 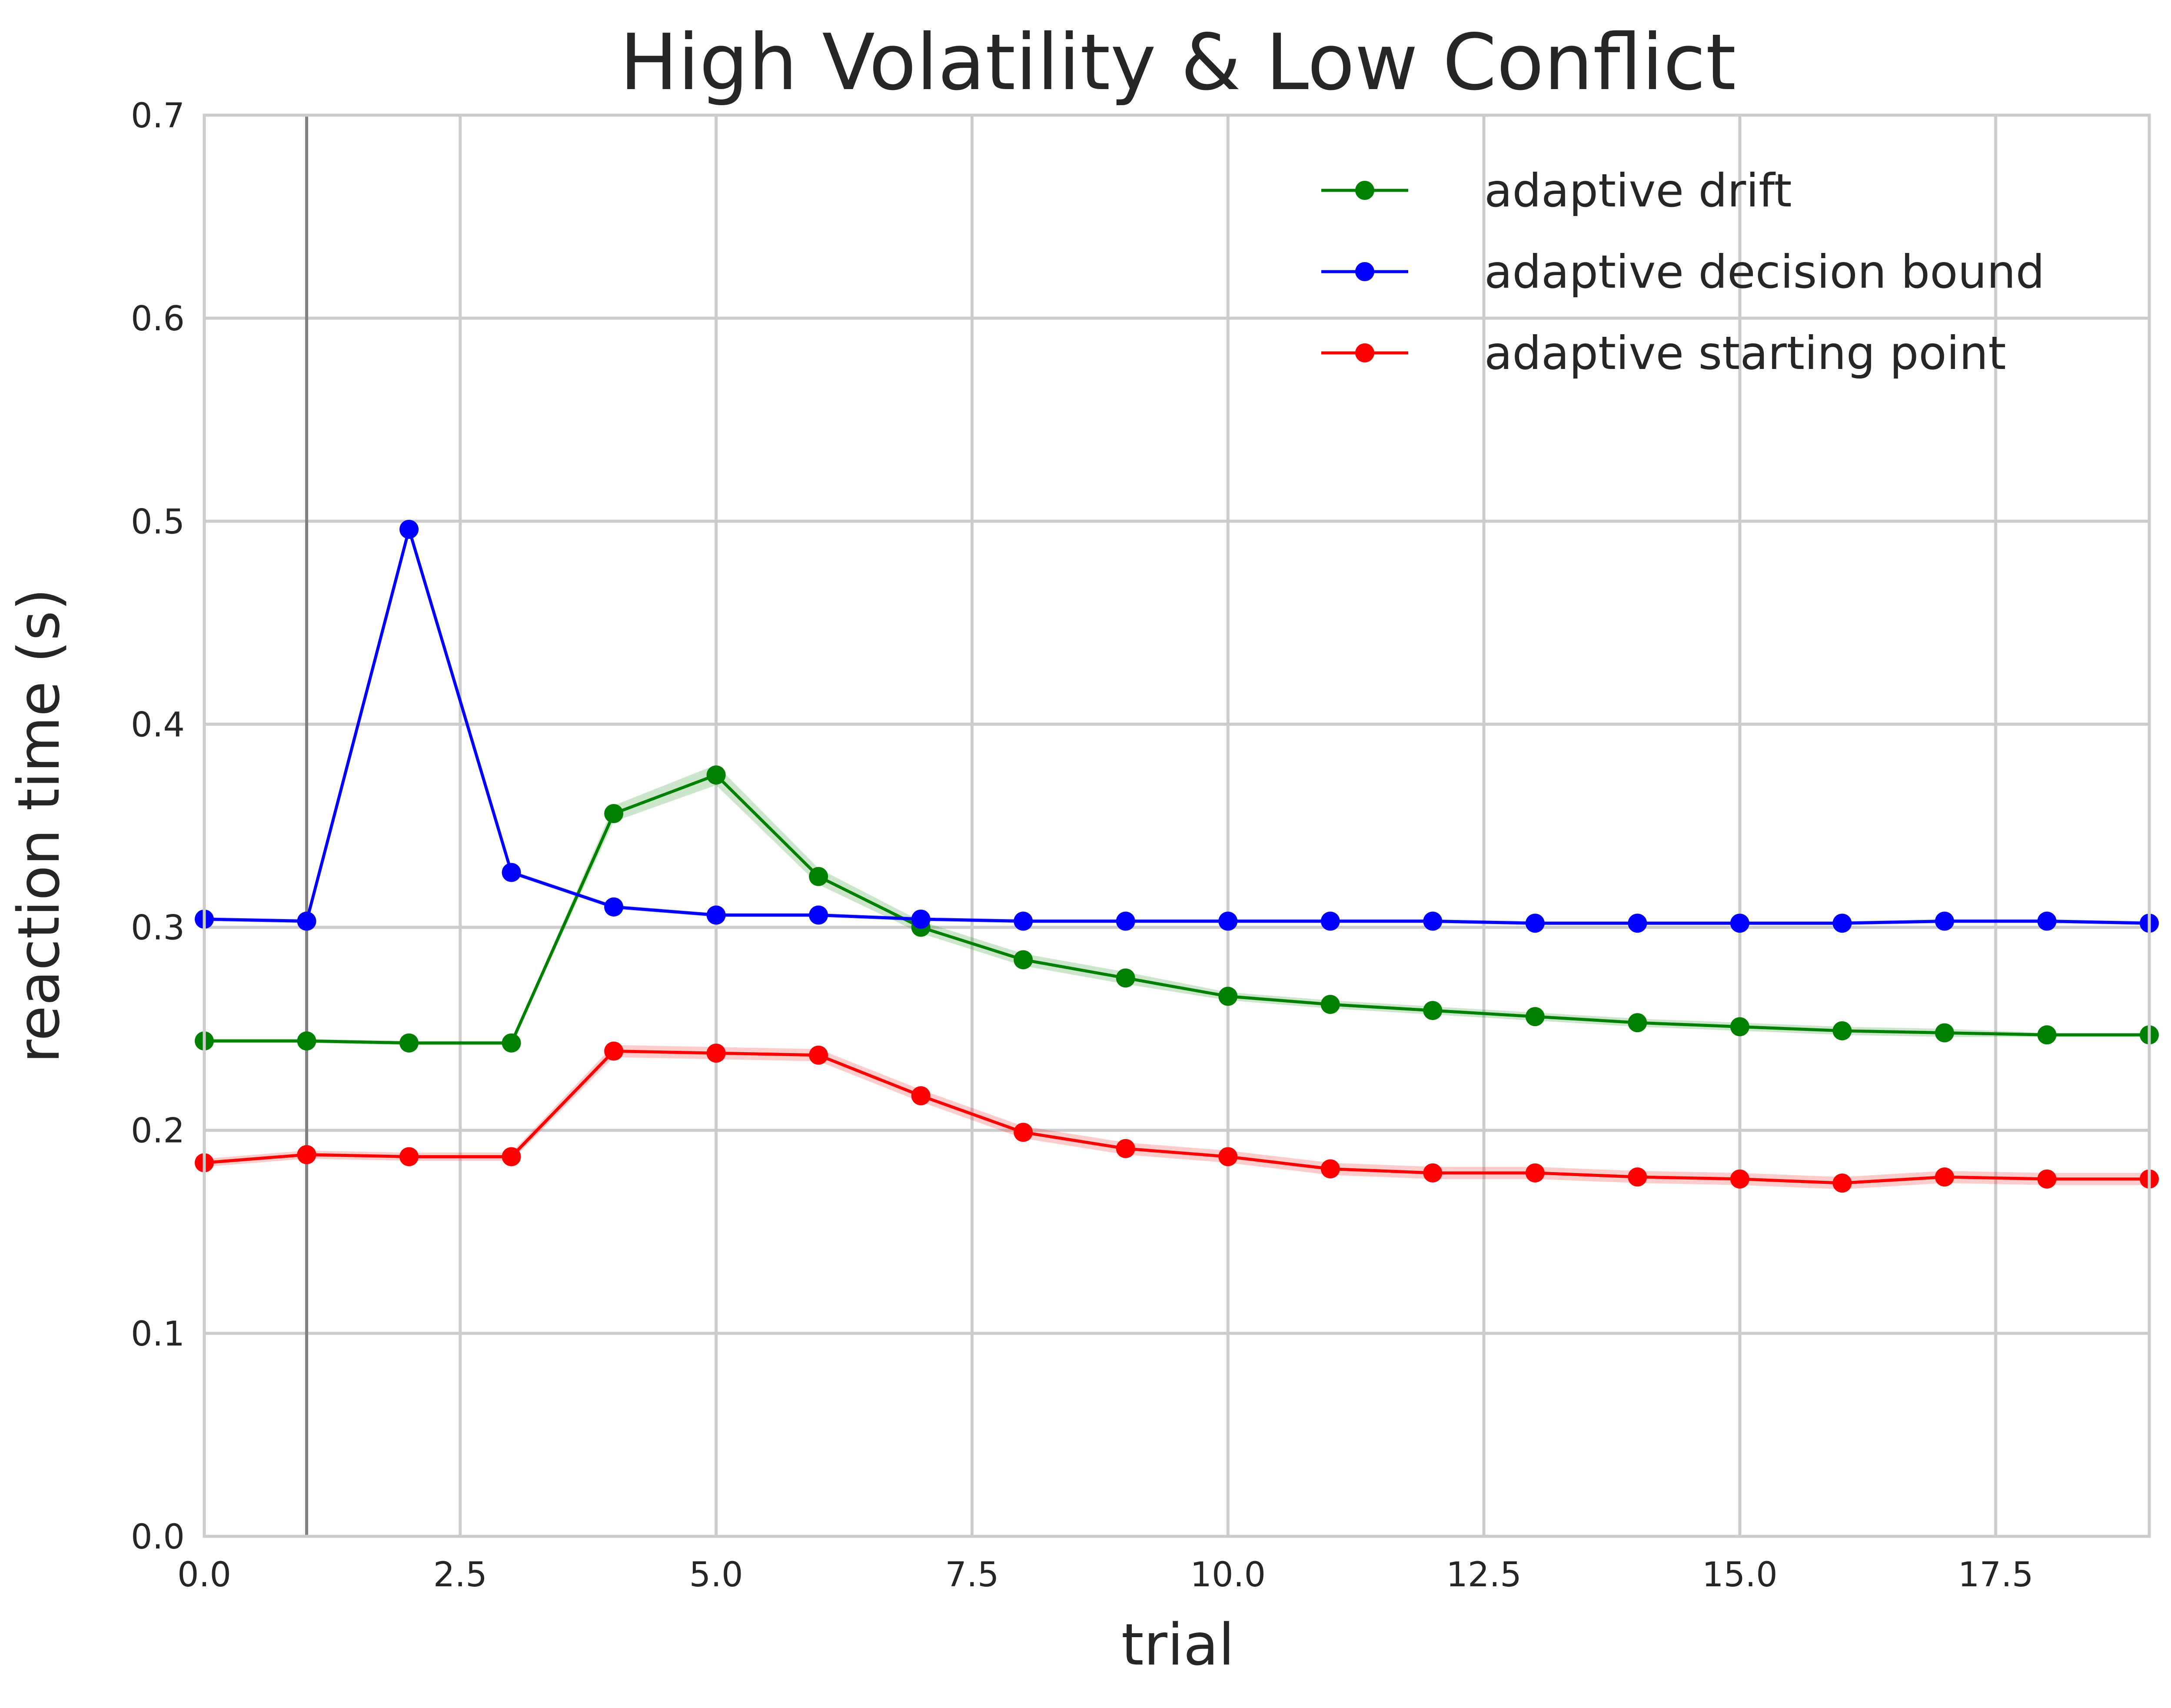 I want to click on adaptive-starting-point-line, so click(x=1176, y=1117).